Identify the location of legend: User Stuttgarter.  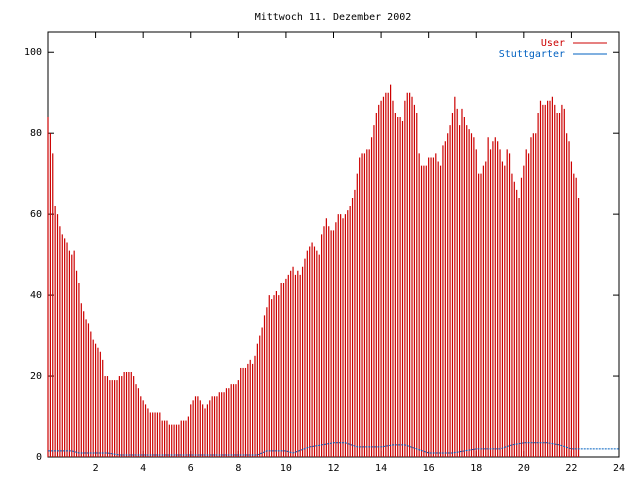
(553, 49).